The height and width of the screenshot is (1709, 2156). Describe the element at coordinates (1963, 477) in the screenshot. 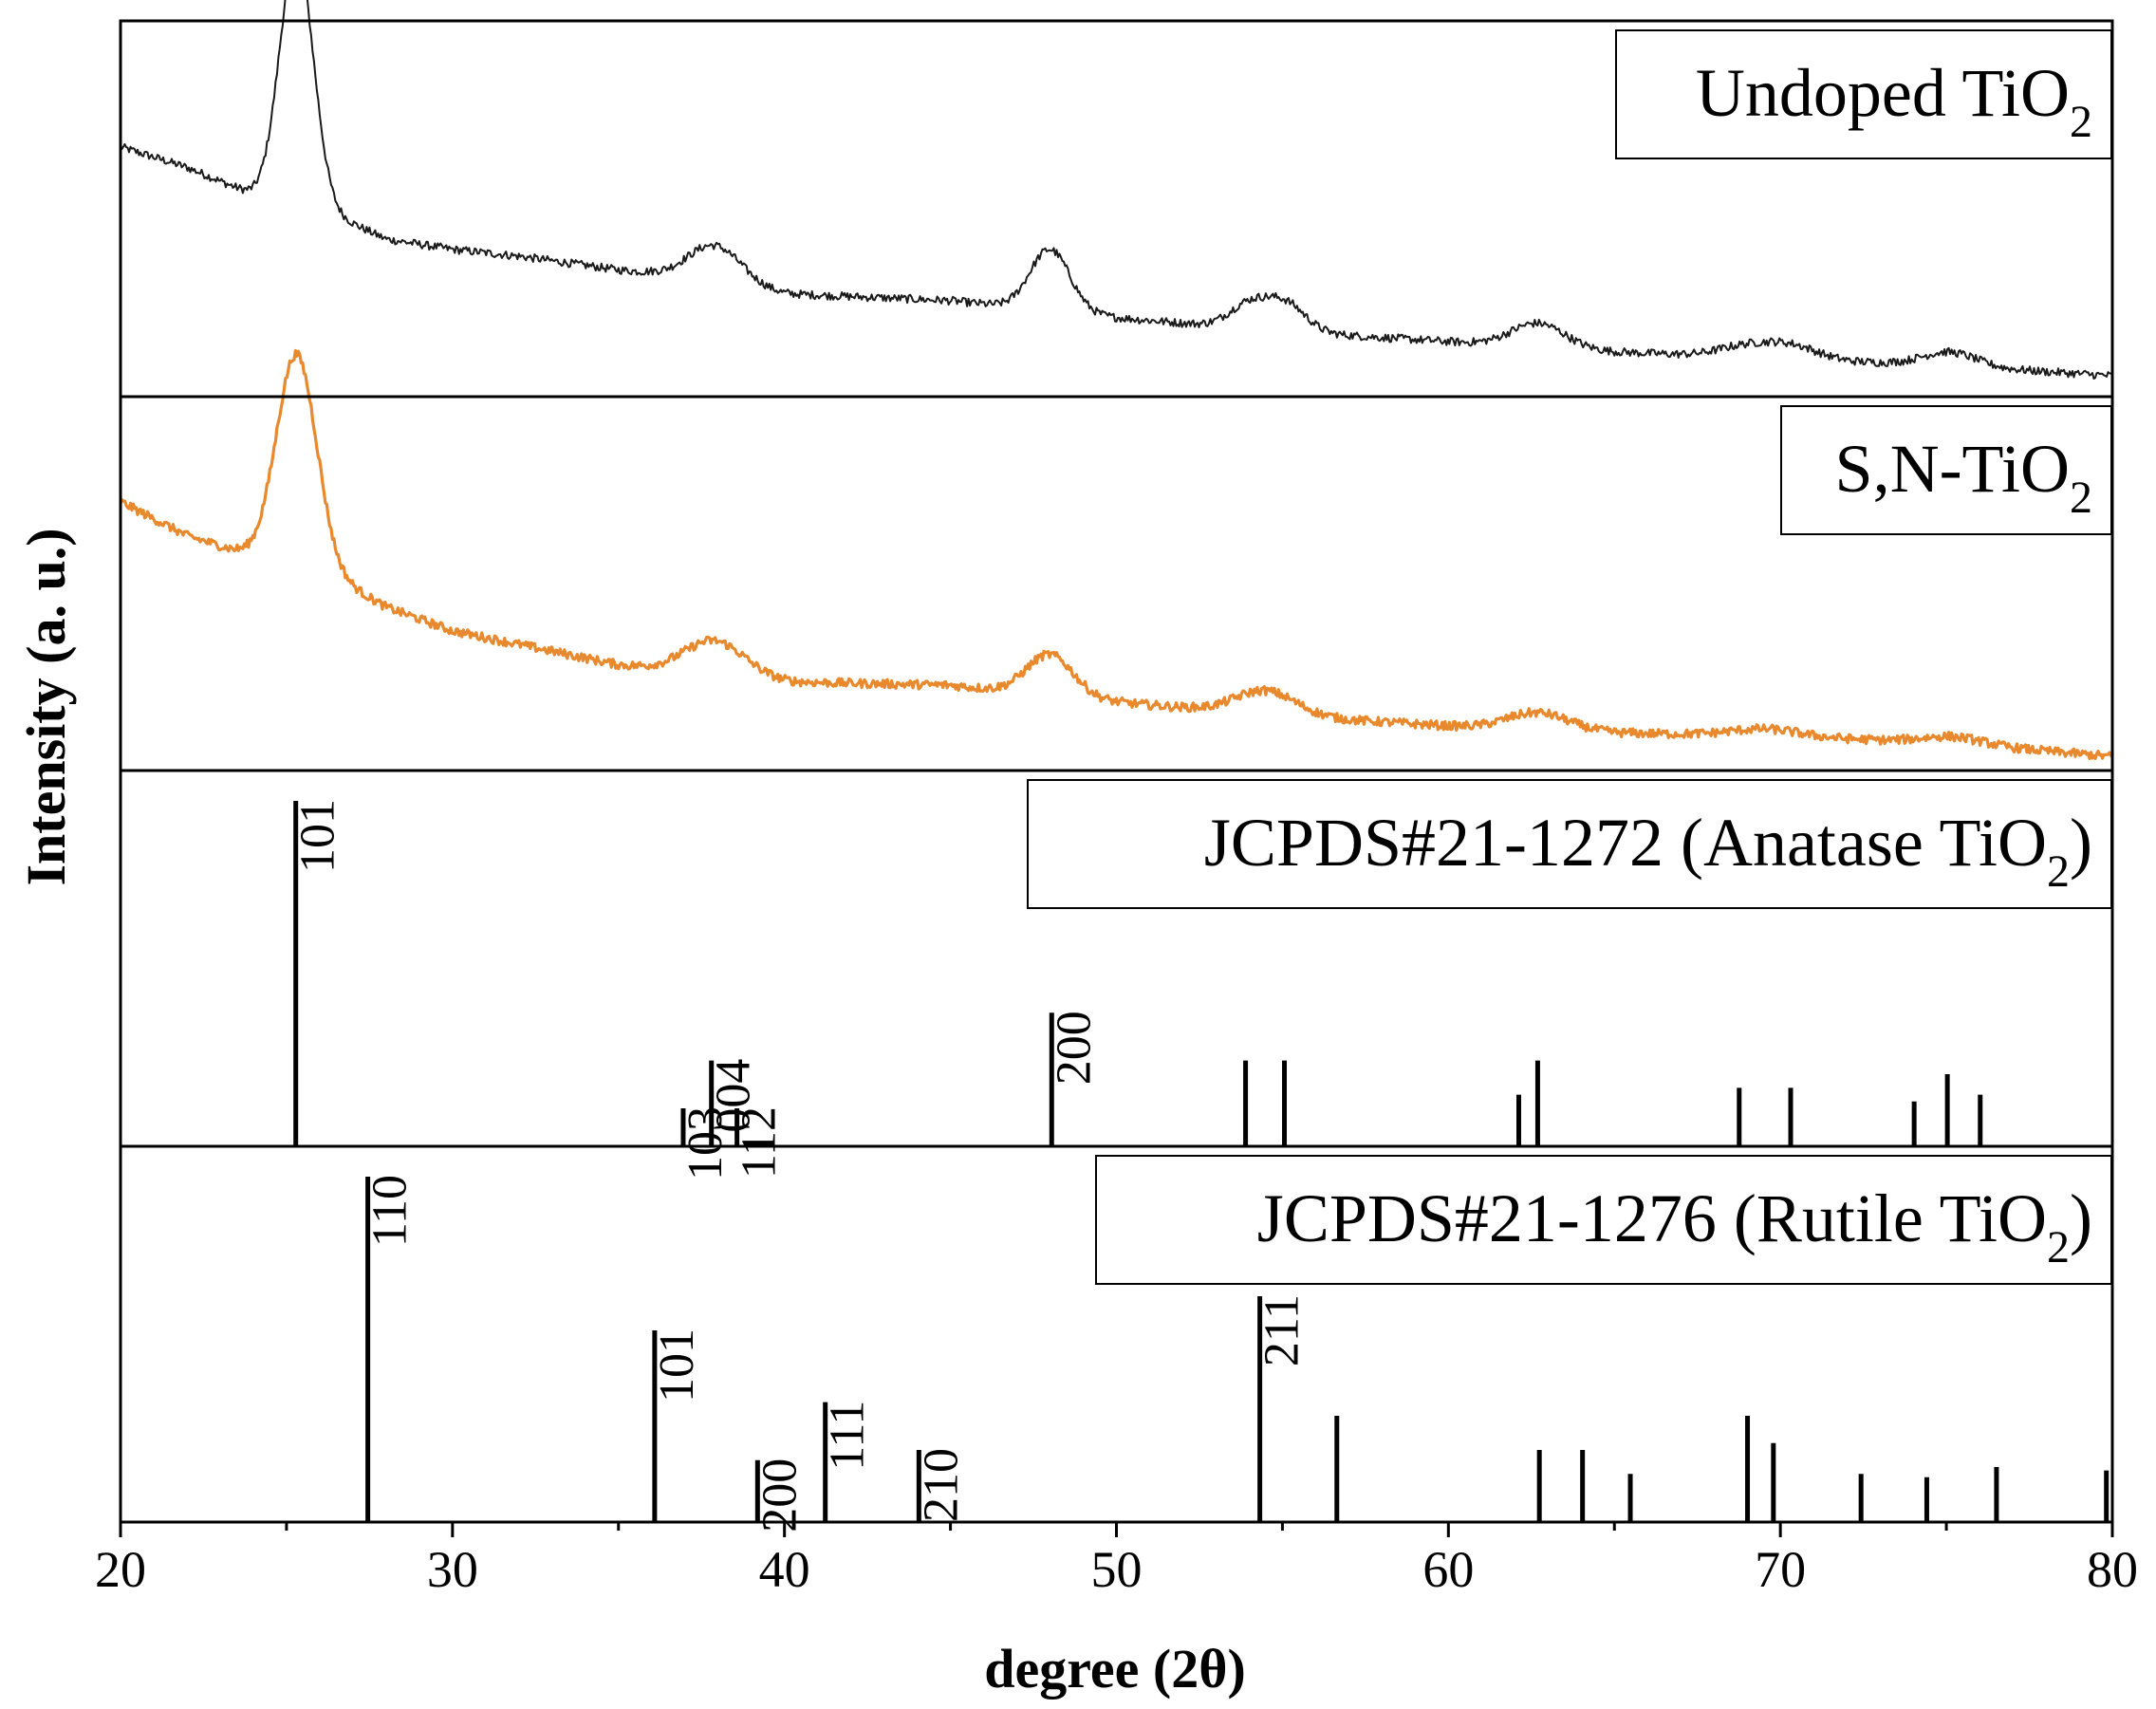

I see `legend-label-2: S,N-TiO2` at that location.